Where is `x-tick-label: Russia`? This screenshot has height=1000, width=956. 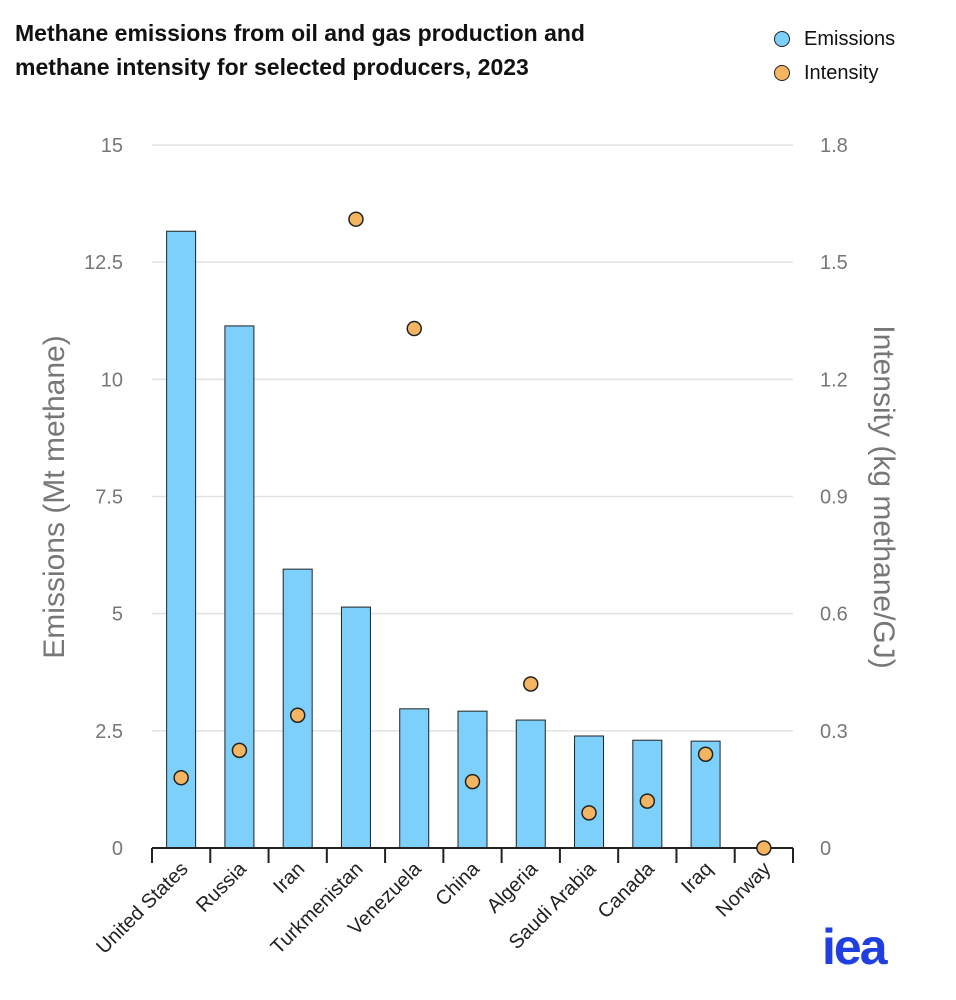 x-tick-label: Russia is located at coordinates (221, 886).